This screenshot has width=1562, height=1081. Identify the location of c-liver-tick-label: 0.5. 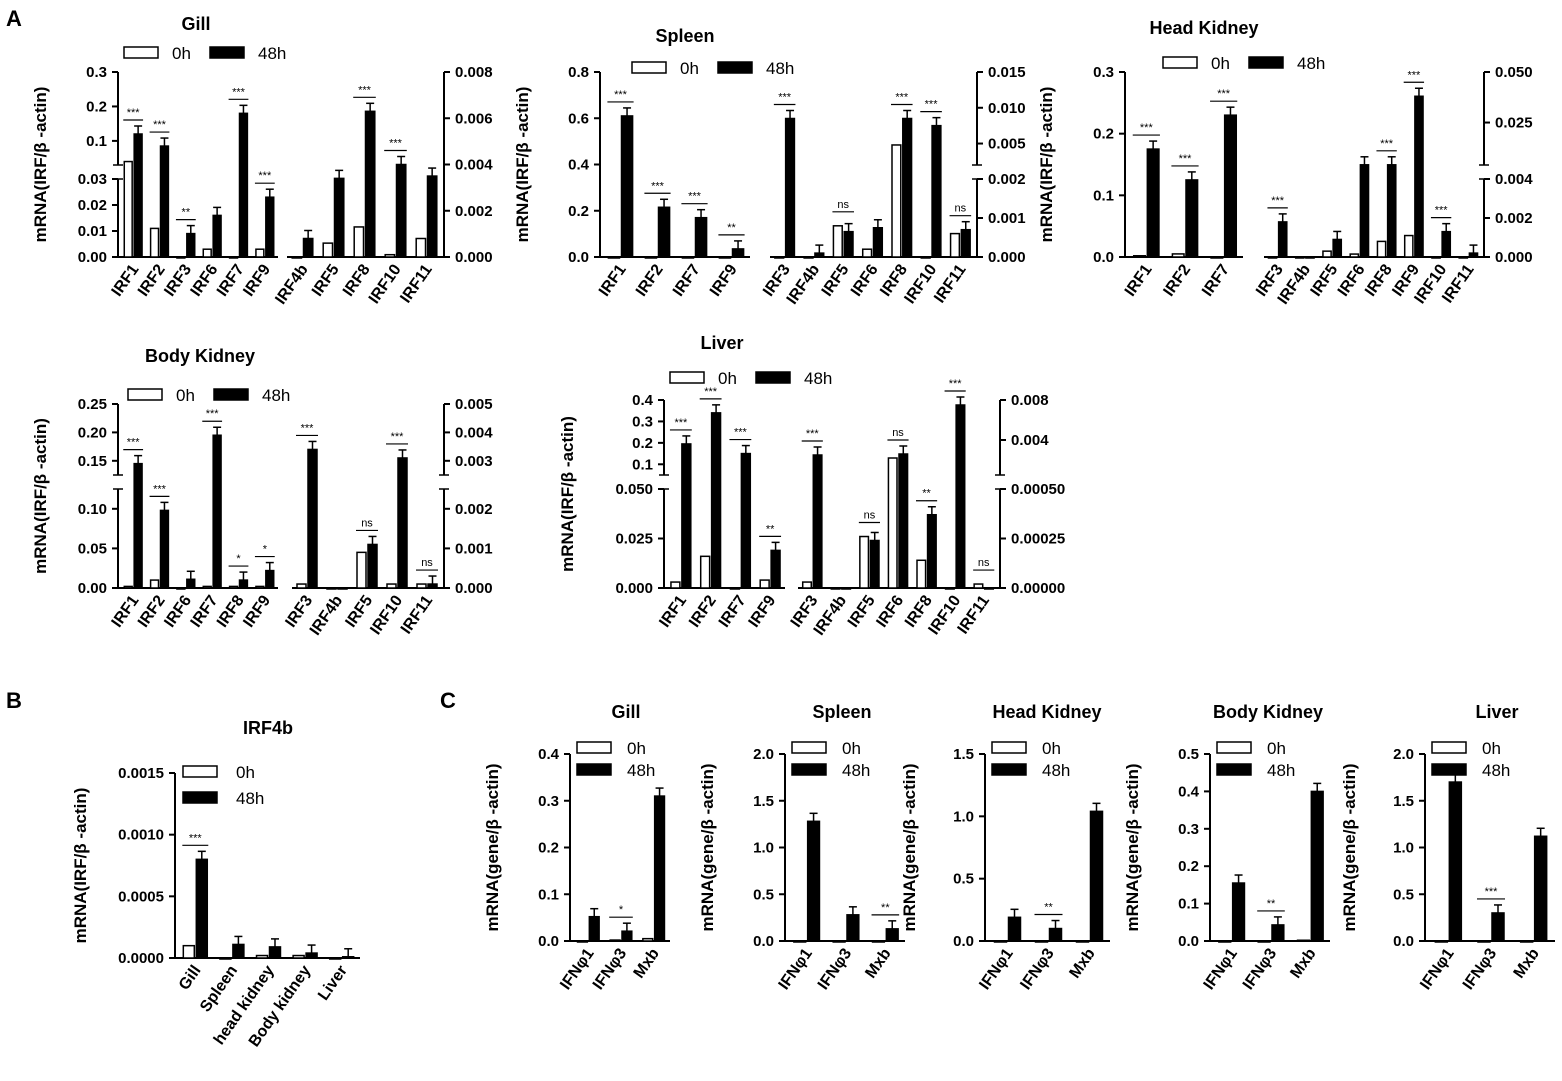
(1403, 894).